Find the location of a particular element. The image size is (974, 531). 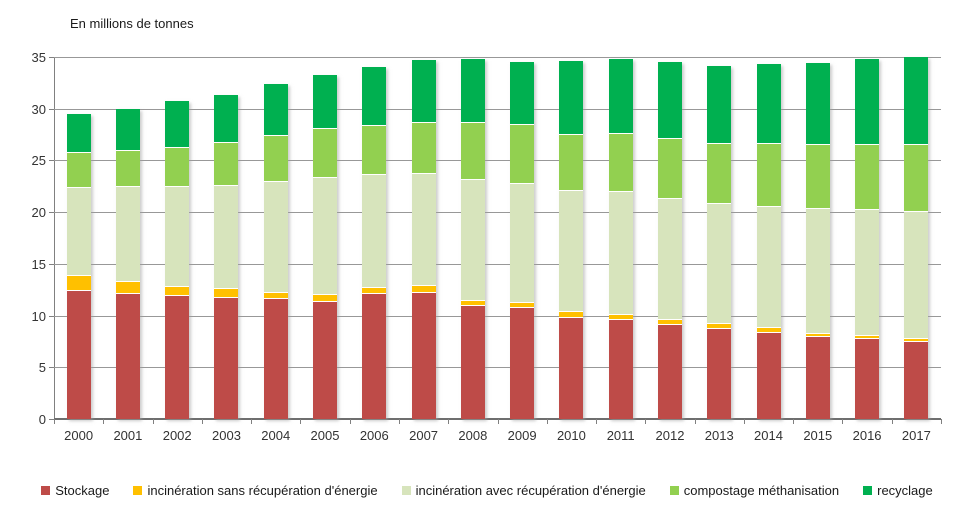

x-axis-tick-label: 2004 is located at coordinates (276, 435).